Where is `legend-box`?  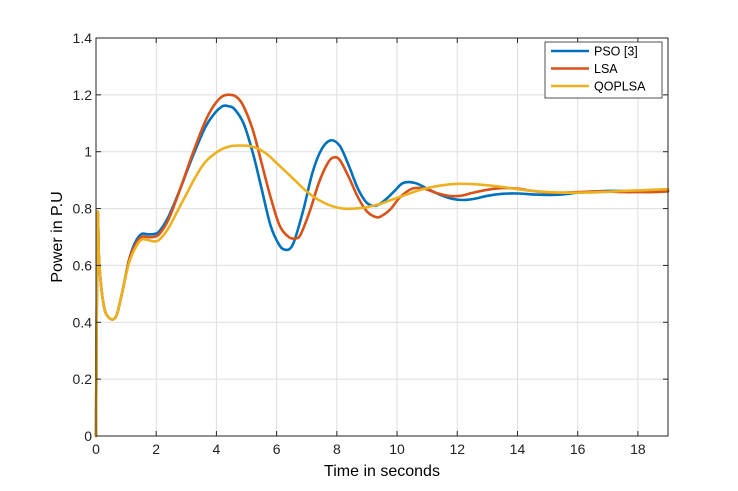
legend-box is located at coordinates (603, 70).